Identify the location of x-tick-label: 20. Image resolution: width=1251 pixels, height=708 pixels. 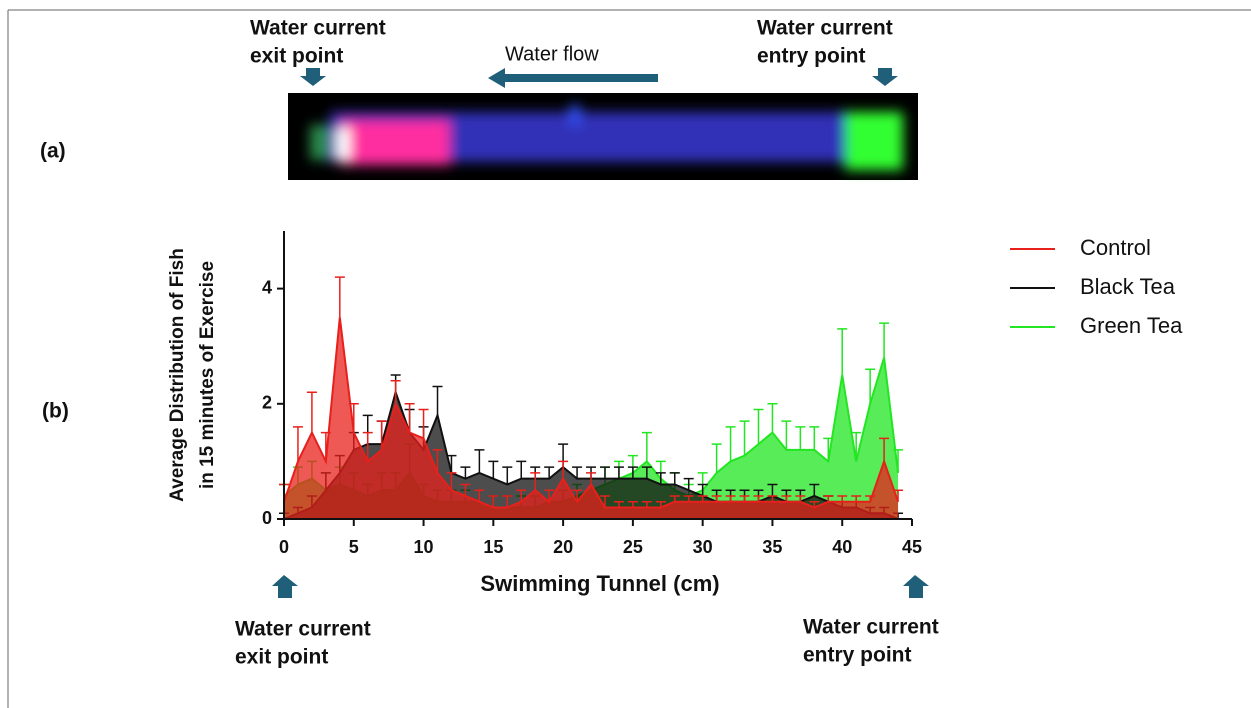
(563, 547).